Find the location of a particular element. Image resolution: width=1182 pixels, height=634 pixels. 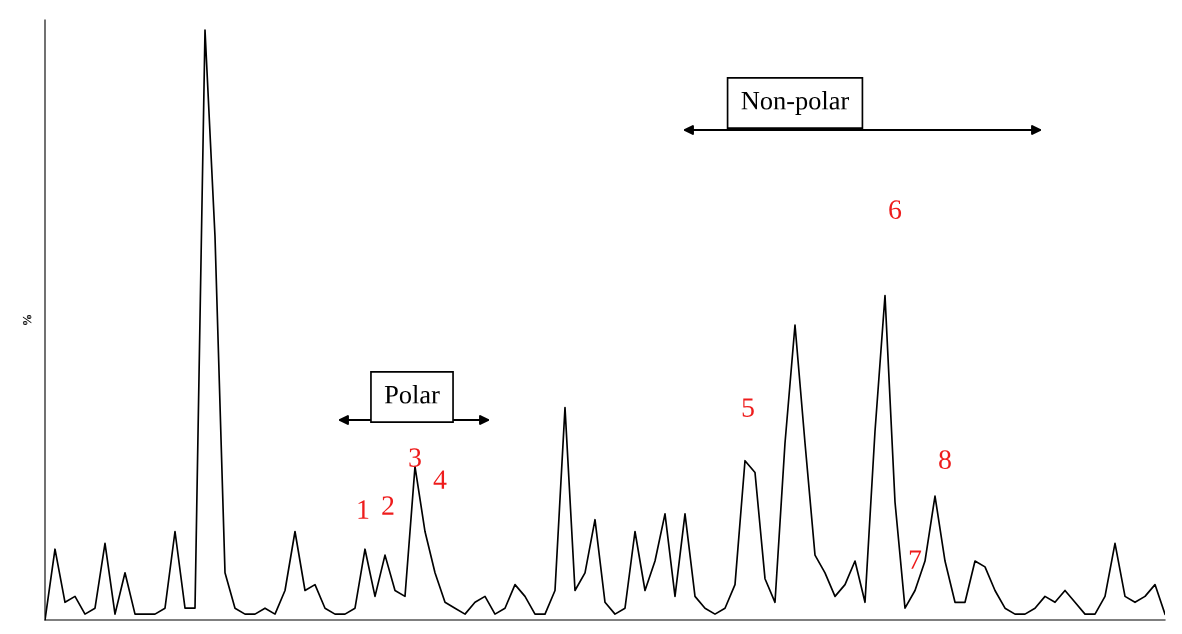

annotation: 3 is located at coordinates (415, 457).